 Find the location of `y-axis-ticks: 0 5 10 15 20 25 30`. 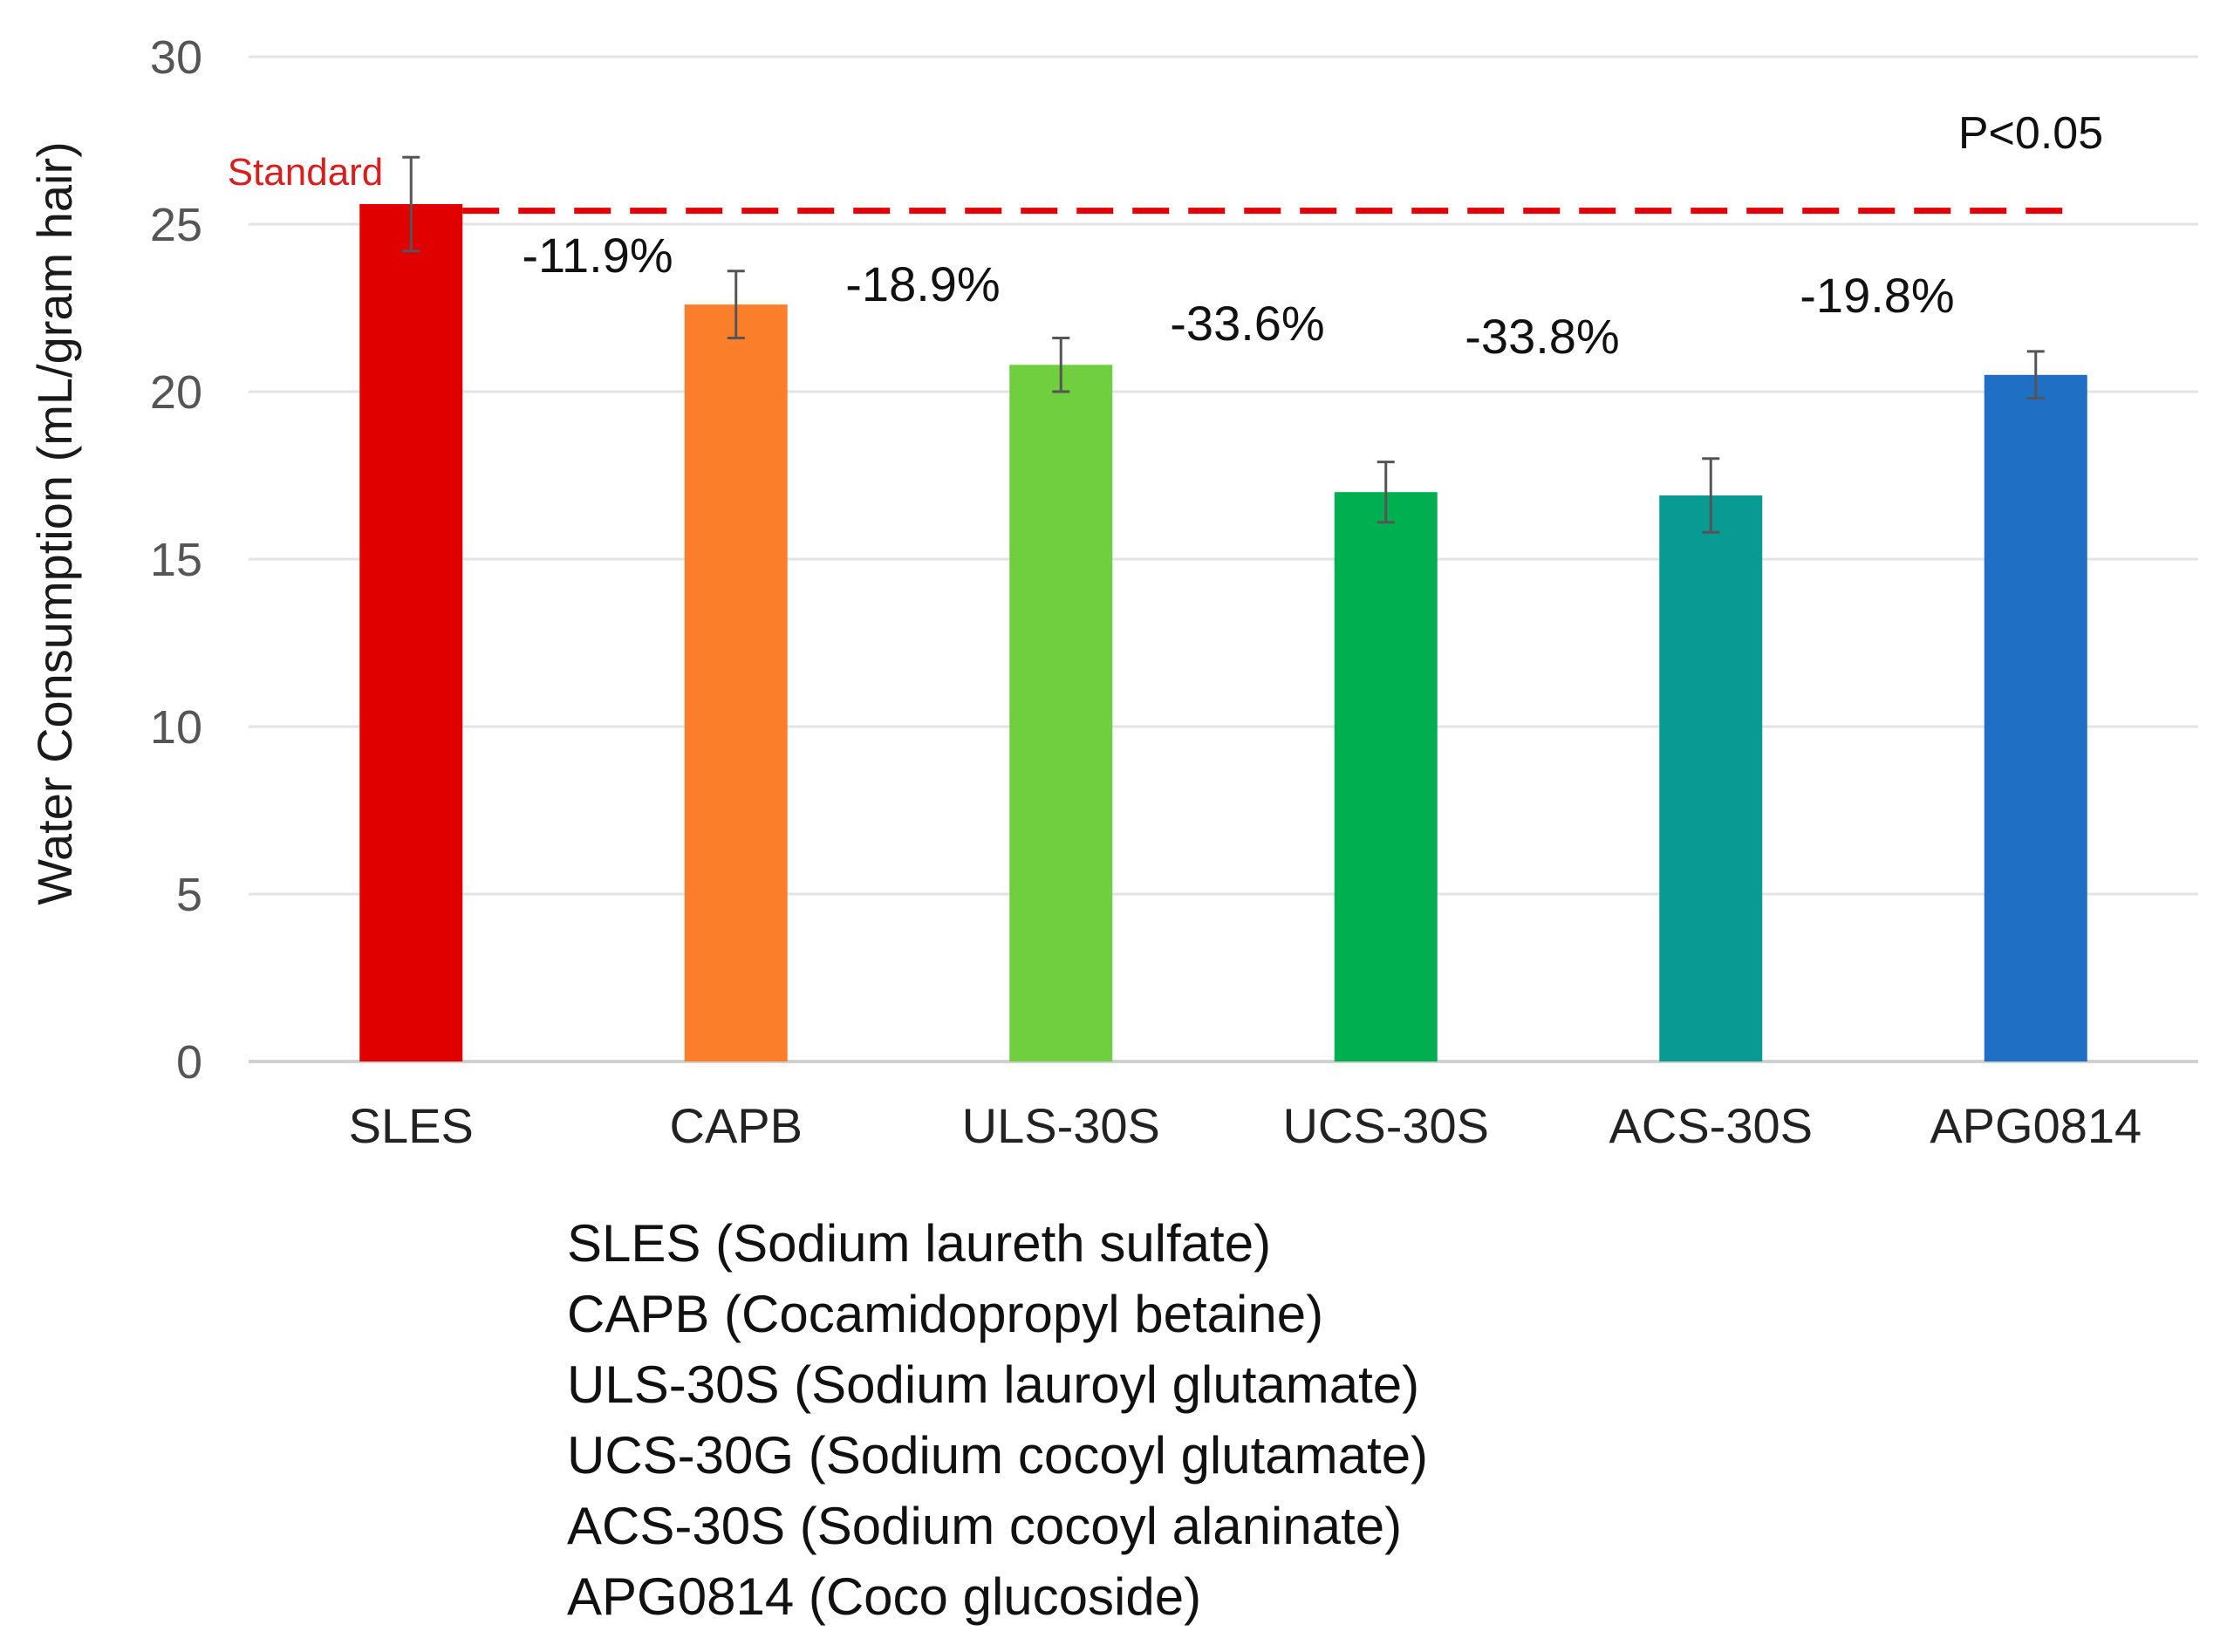

y-axis-ticks: 0 5 10 15 20 25 30 is located at coordinates (176, 560).